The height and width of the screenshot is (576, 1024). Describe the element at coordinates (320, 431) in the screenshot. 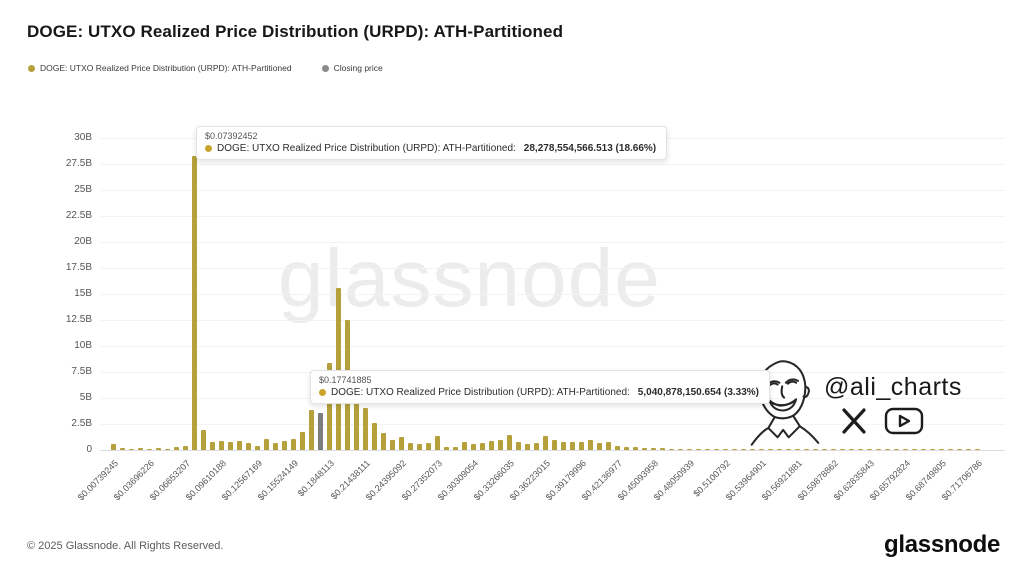

I see `closing-price-bar` at that location.